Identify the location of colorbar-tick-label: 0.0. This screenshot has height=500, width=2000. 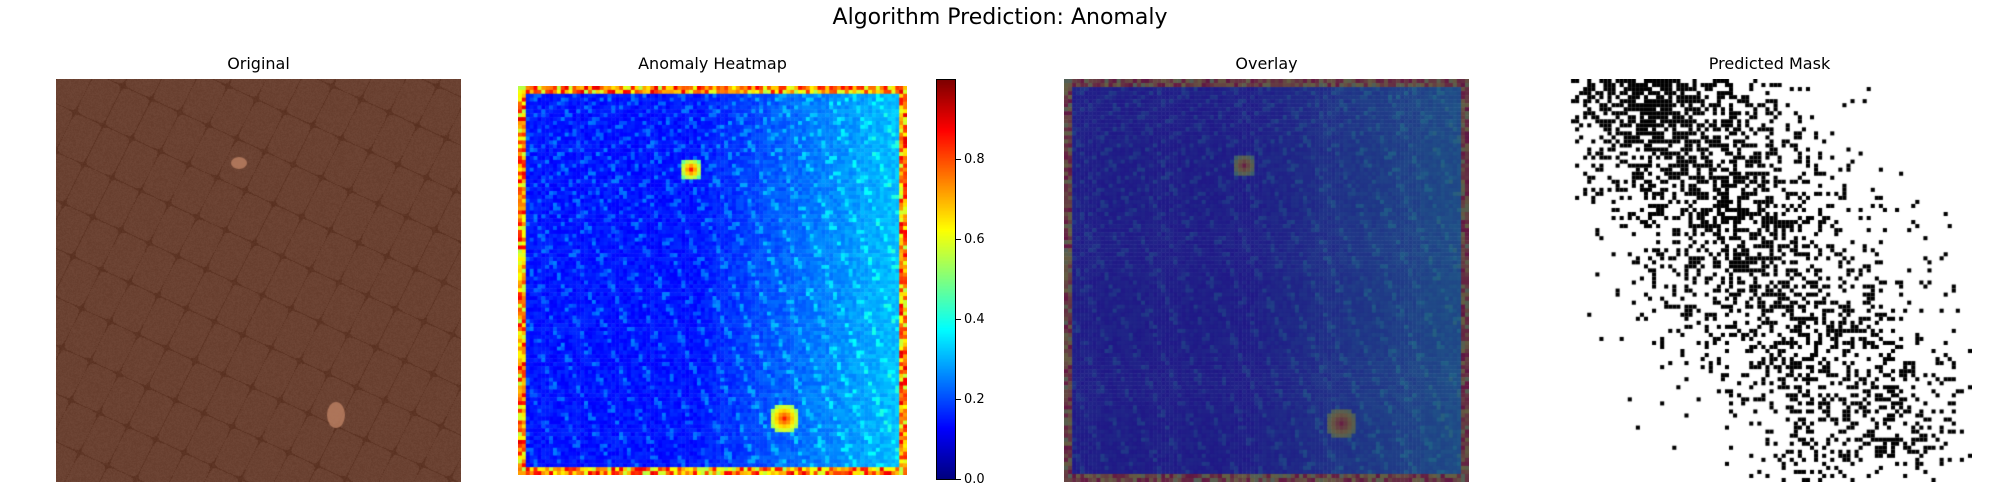
(974, 479).